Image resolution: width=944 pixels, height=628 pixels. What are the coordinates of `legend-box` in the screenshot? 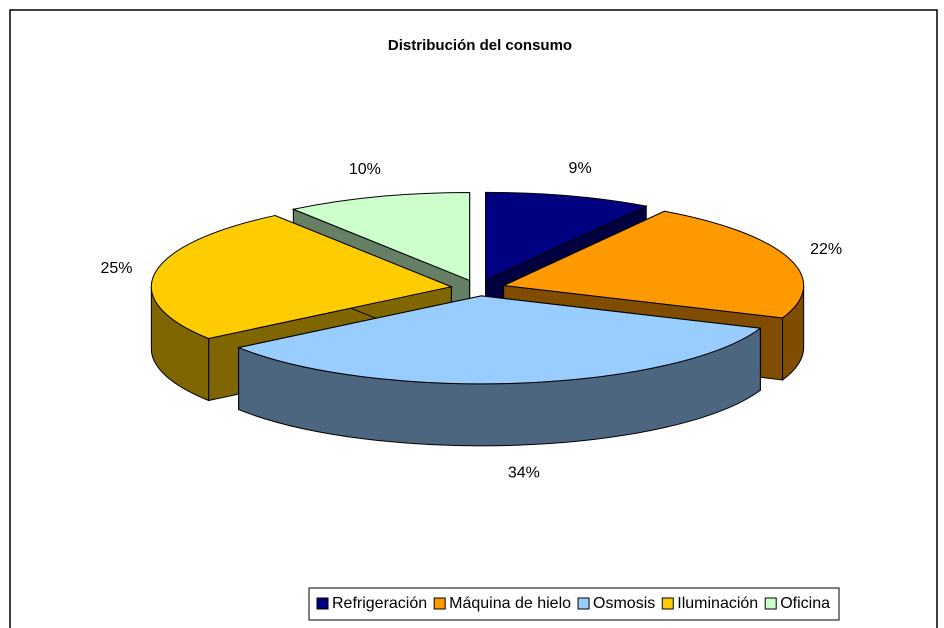 It's located at (574, 604).